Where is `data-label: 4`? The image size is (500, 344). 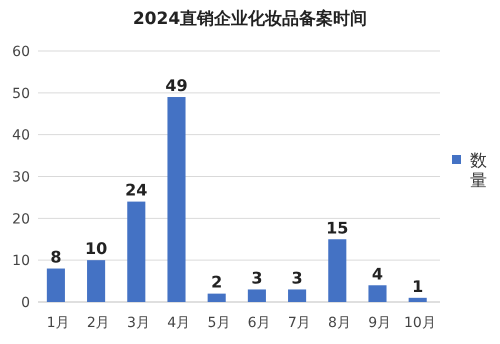 data-label: 4 is located at coordinates (378, 274).